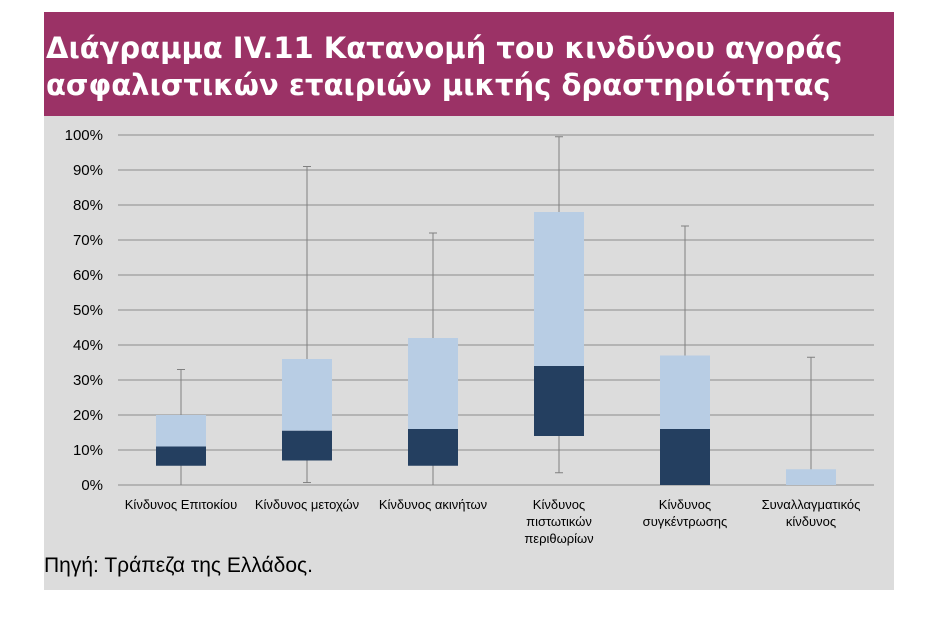  Describe the element at coordinates (307, 504) in the screenshot. I see `x-category-label: Κίνδυνος μετοχών` at that location.